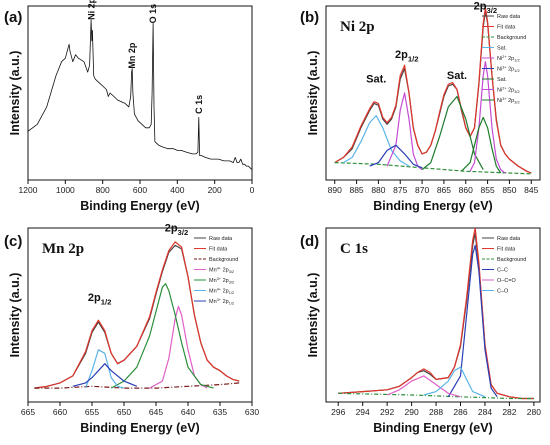  I want to click on x-tick-label: 0, so click(252, 190).